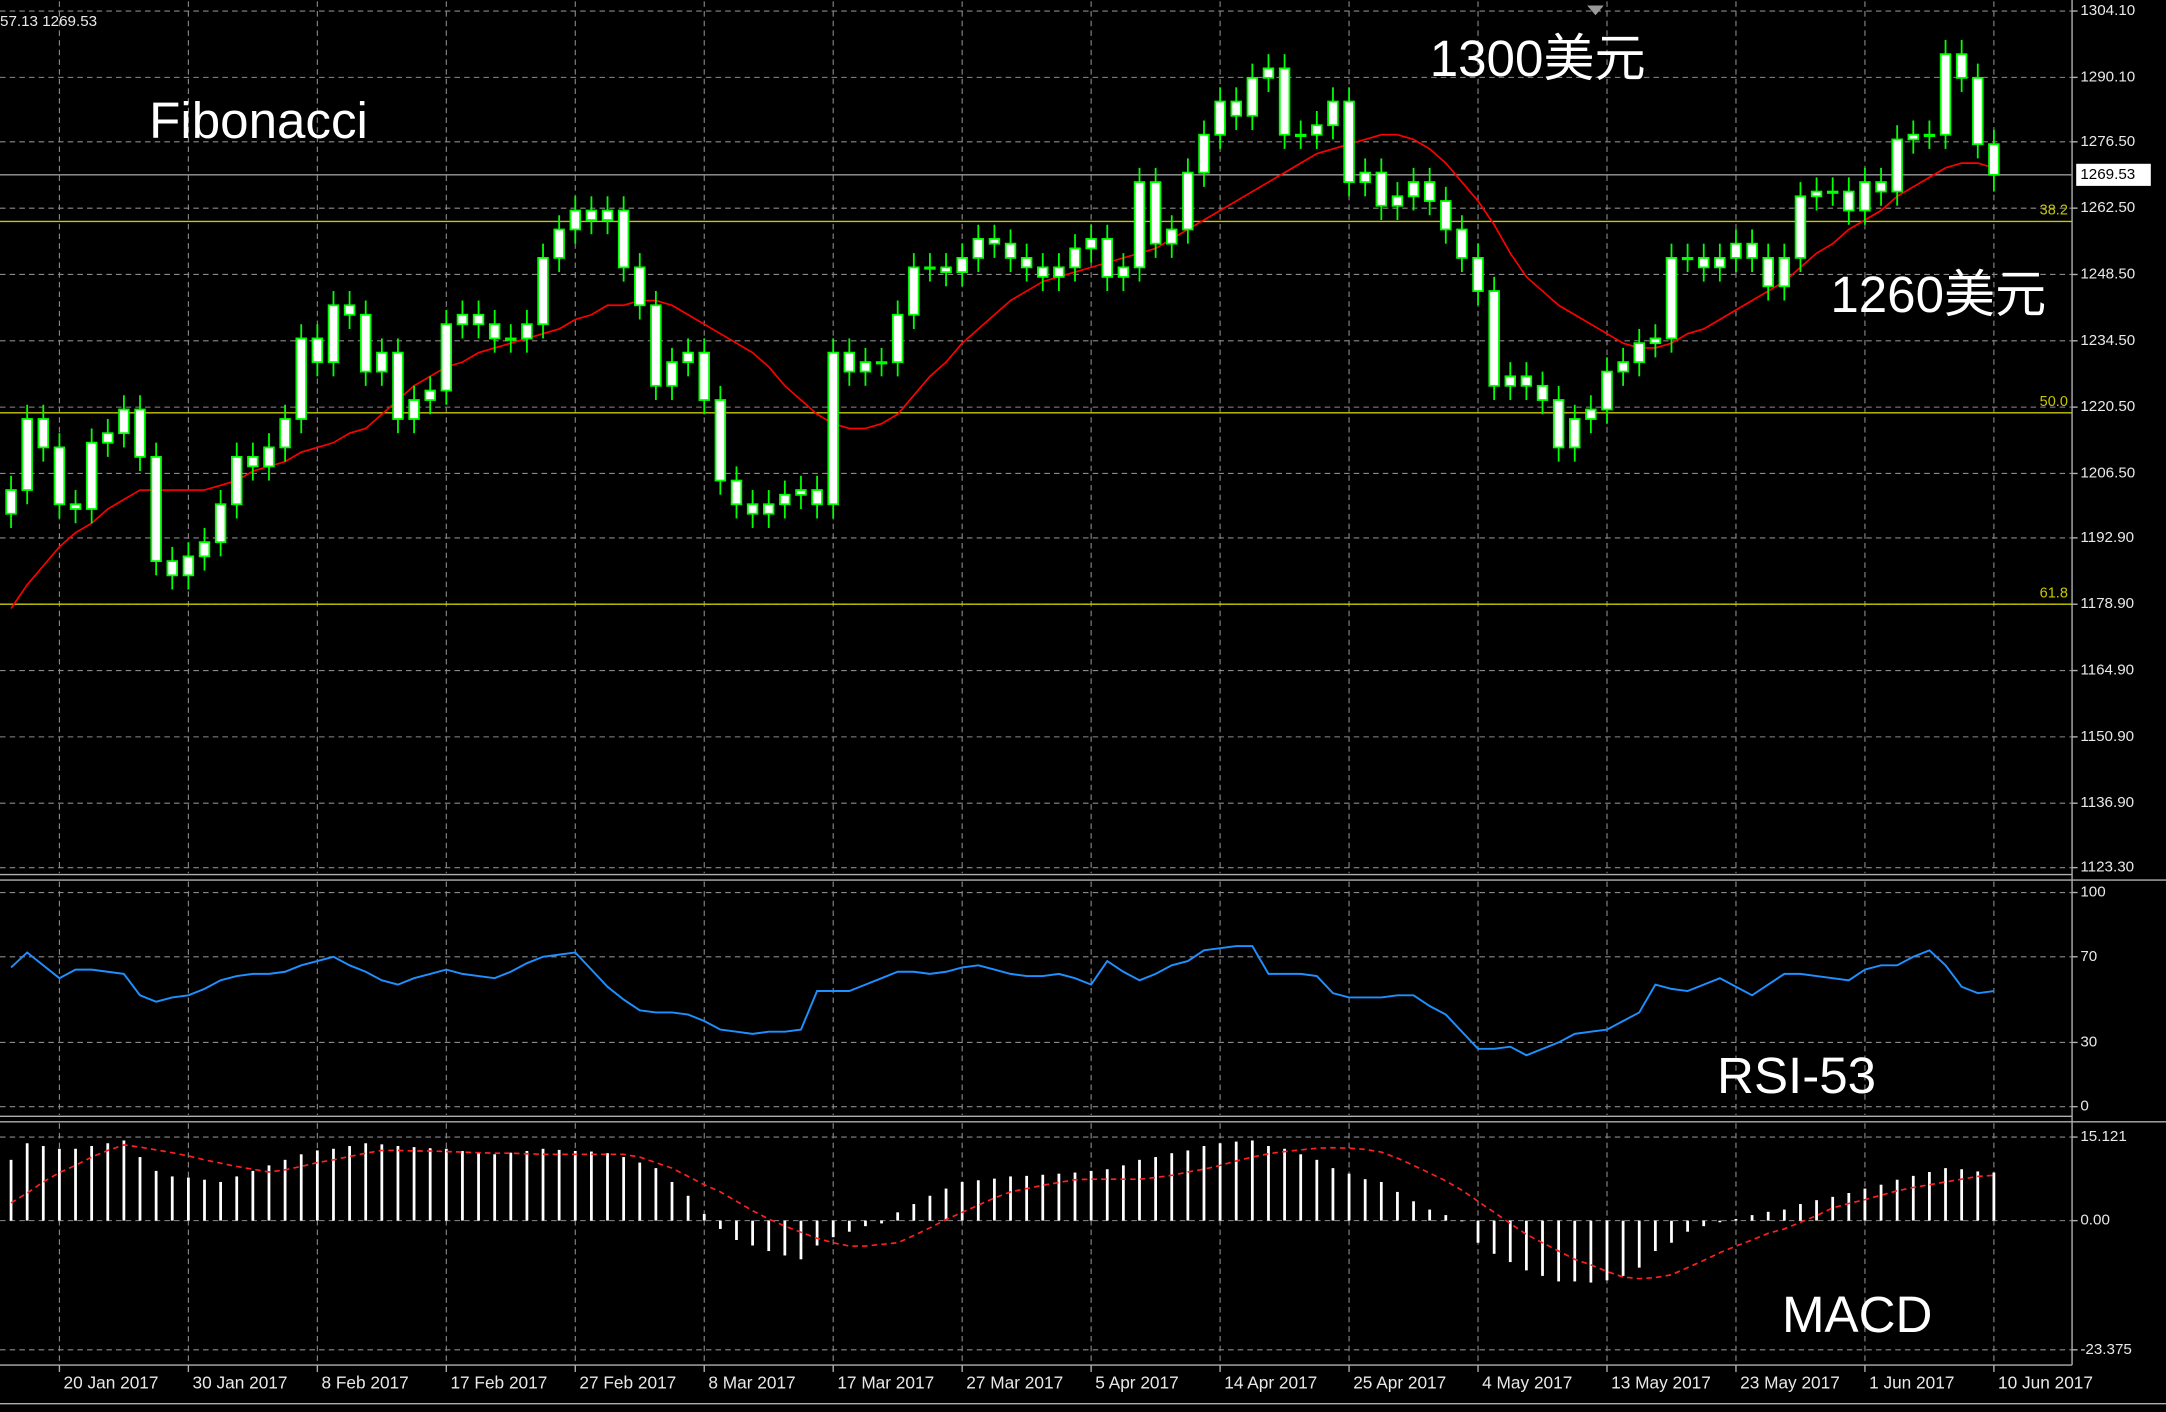 Image resolution: width=2166 pixels, height=1412 pixels. I want to click on x-tick-label: 30 Jan 2017, so click(240, 1383).